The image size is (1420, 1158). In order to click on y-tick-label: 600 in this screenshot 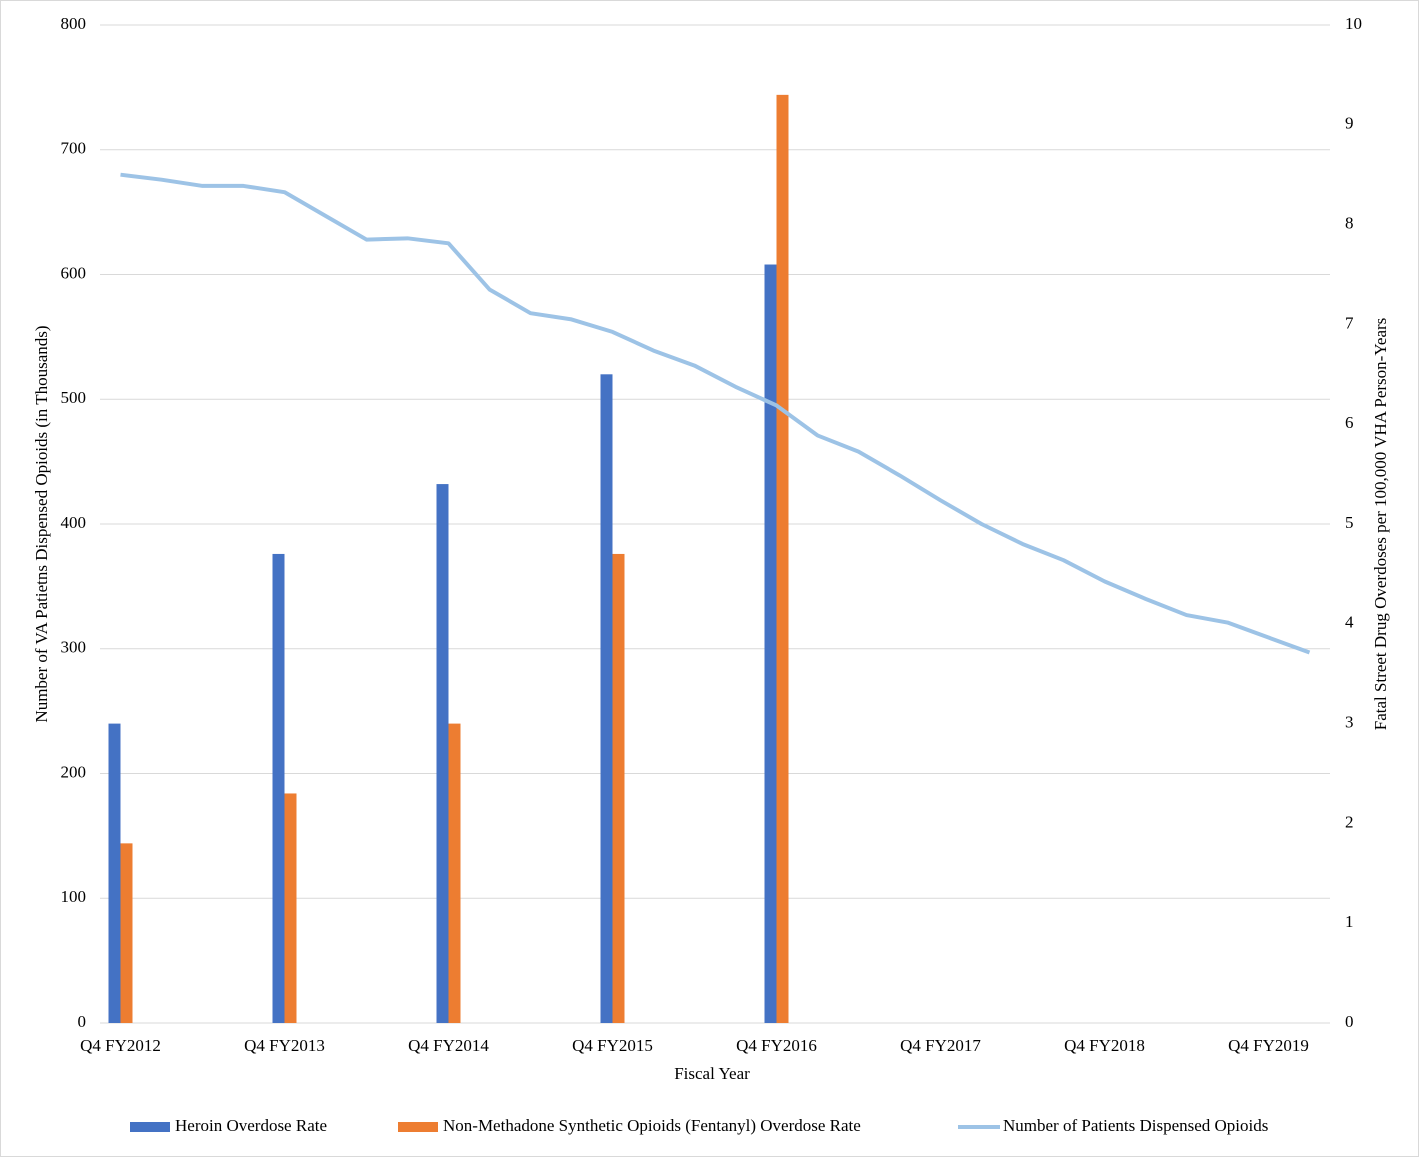, I will do `click(74, 272)`.